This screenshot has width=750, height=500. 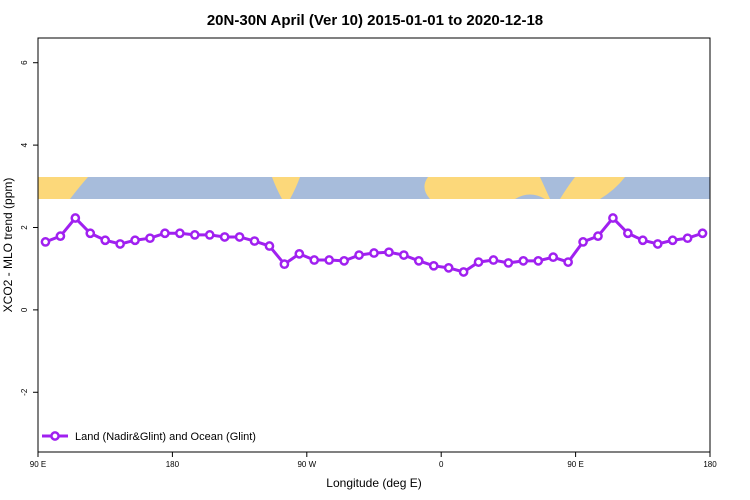 What do you see at coordinates (24, 227) in the screenshot?
I see `y-tick-label: 2` at bounding box center [24, 227].